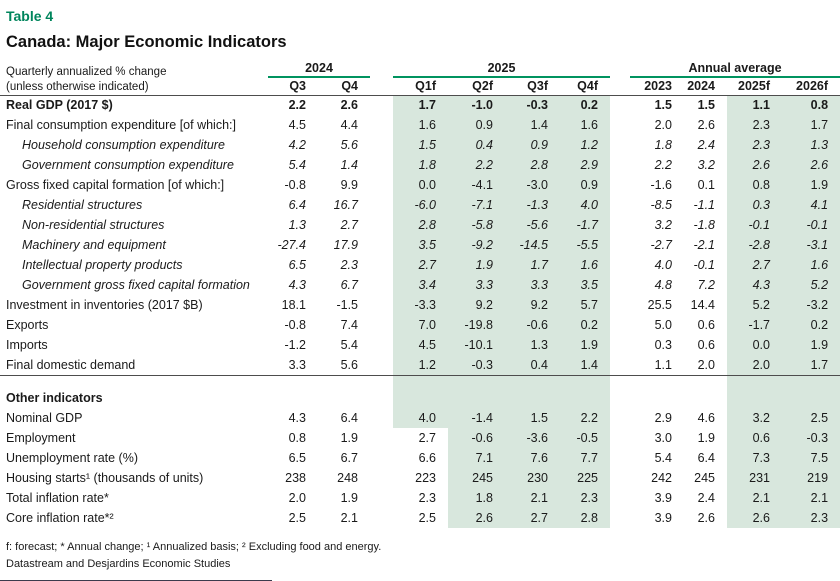 The height and width of the screenshot is (581, 840). I want to click on col-header-q4f: Q4f, so click(585, 86).